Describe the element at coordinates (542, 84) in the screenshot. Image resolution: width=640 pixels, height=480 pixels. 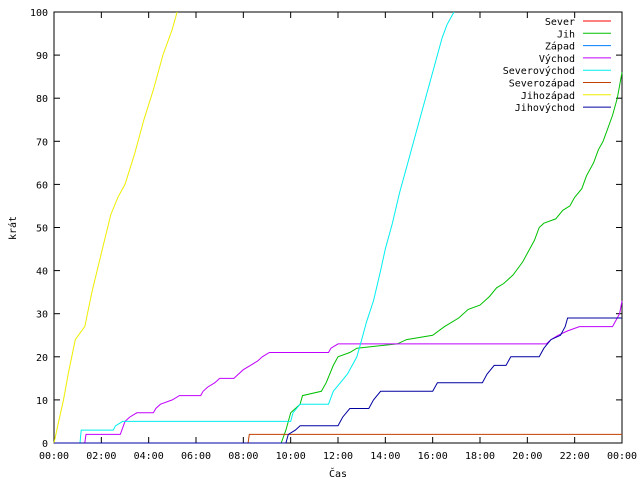
I see `legend-label: Severozápad` at that location.